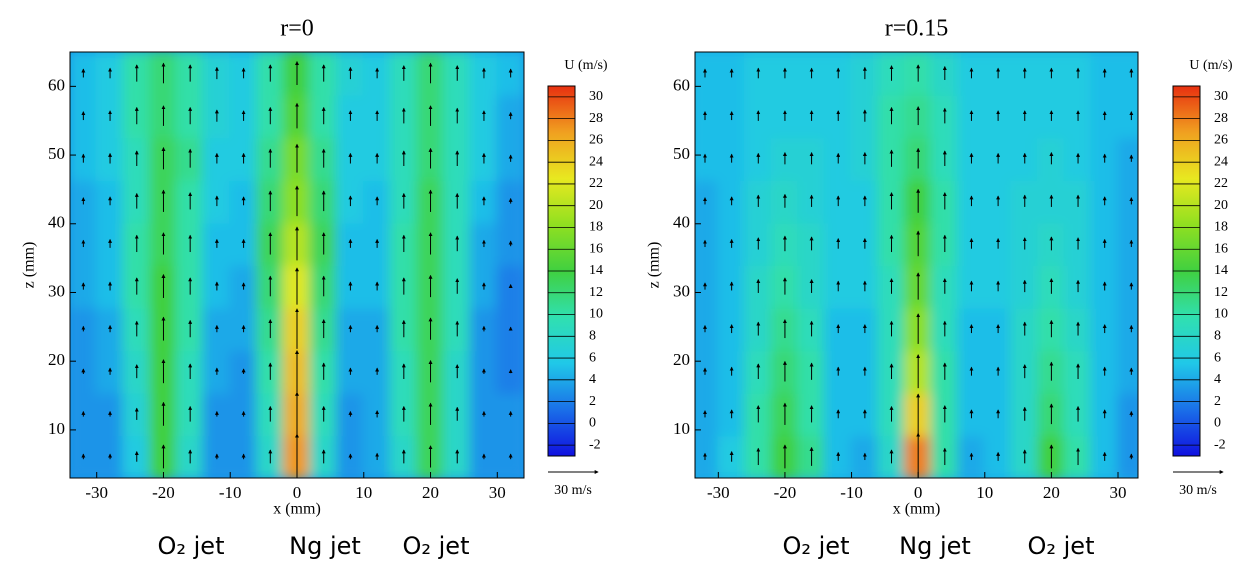  I want to click on chart-title: r=0, so click(297, 29).